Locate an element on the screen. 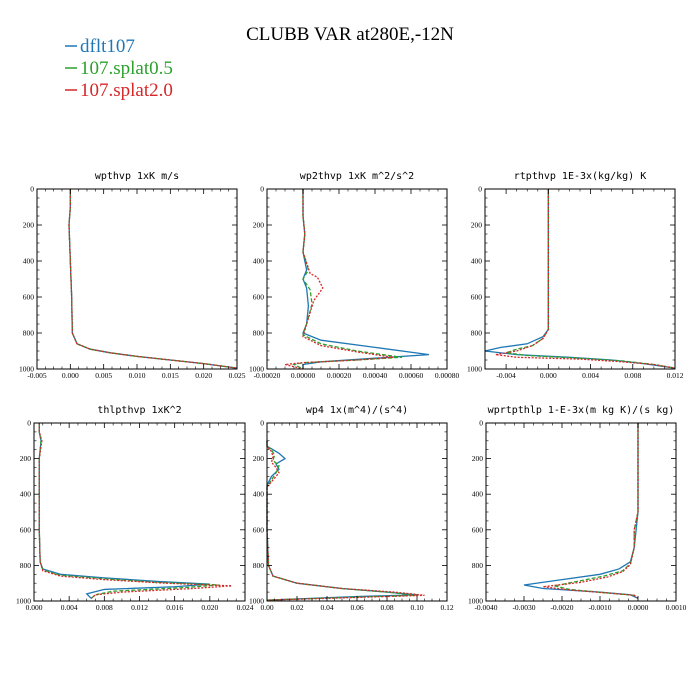 Image resolution: width=700 pixels, height=700 pixels. panel-title-3: thlpthvp 1xK^2 is located at coordinates (139, 410).